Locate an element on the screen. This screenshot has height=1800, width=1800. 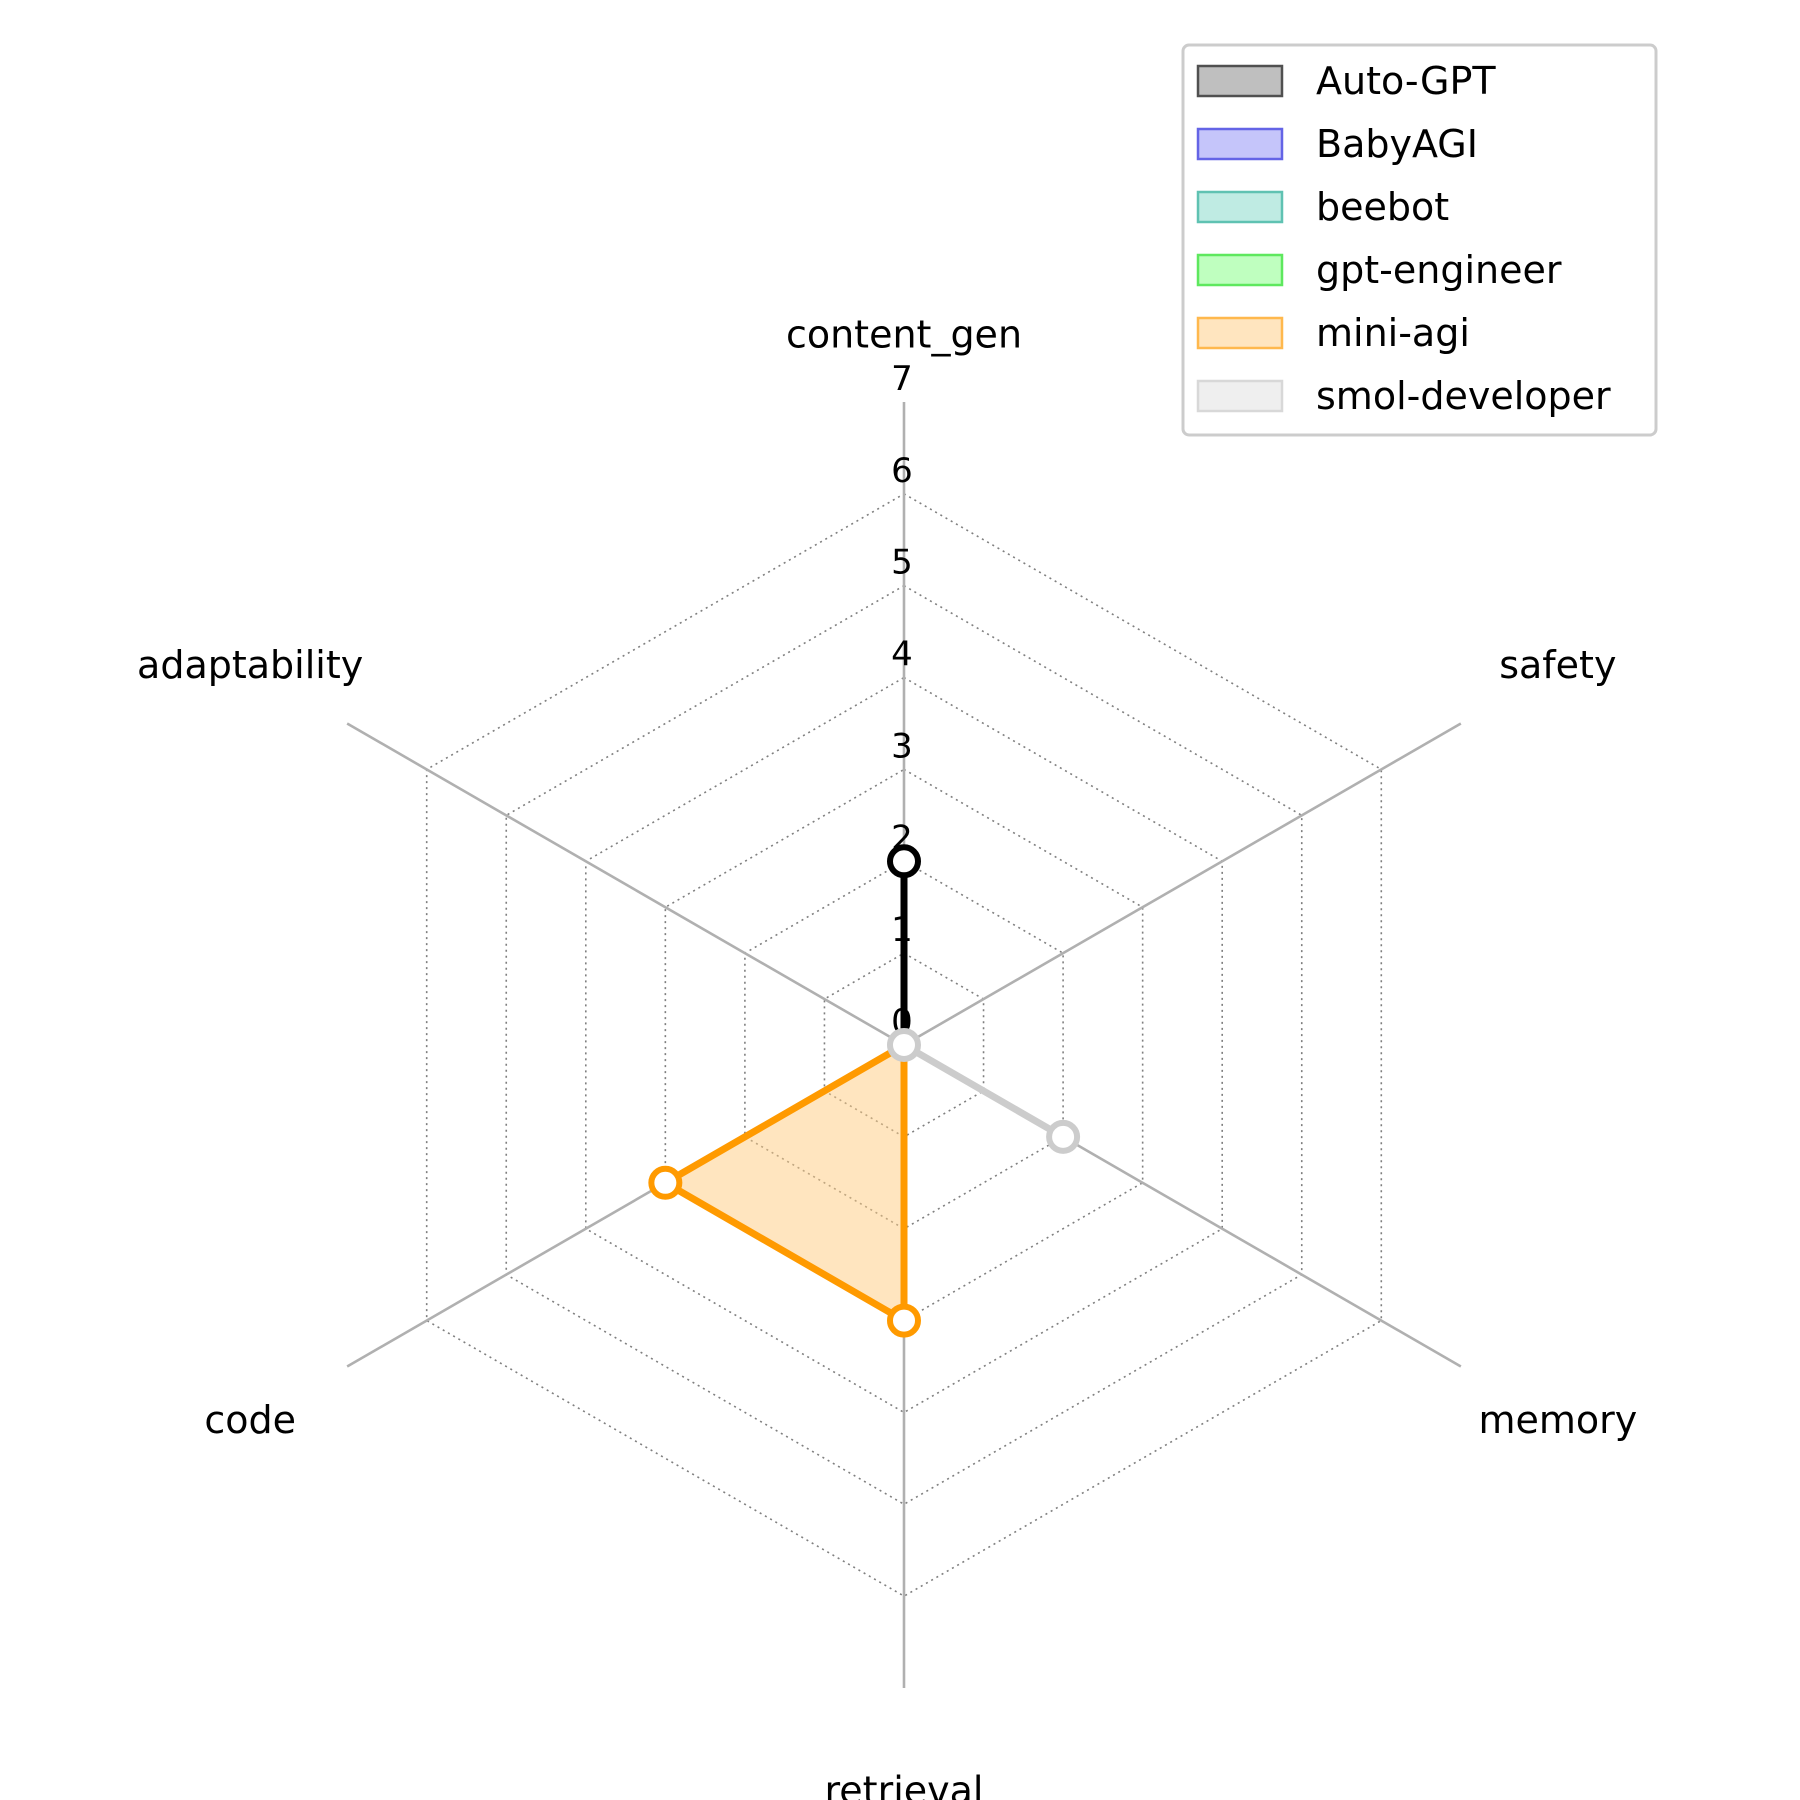
series-mini-agi is located at coordinates (784, 1189).